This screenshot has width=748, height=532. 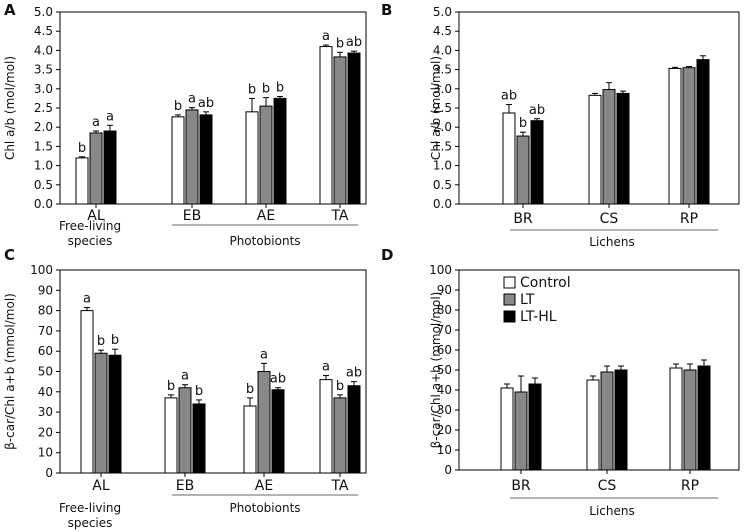 What do you see at coordinates (45, 432) in the screenshot?
I see `panel-c-ytick-label: 20` at bounding box center [45, 432].